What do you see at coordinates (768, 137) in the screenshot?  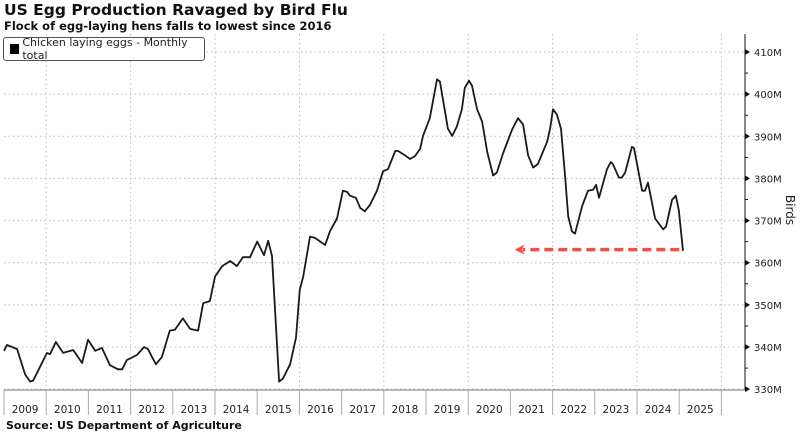 I see `y-tick-label: 390M` at bounding box center [768, 137].